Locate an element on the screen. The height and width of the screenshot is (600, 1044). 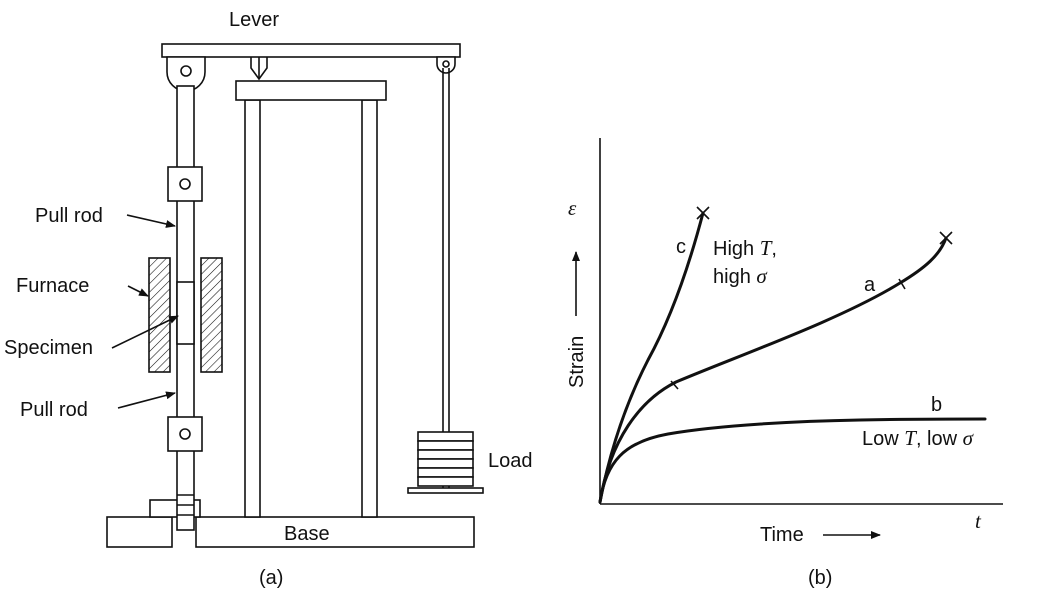
load-label: Load is located at coordinates (510, 461).